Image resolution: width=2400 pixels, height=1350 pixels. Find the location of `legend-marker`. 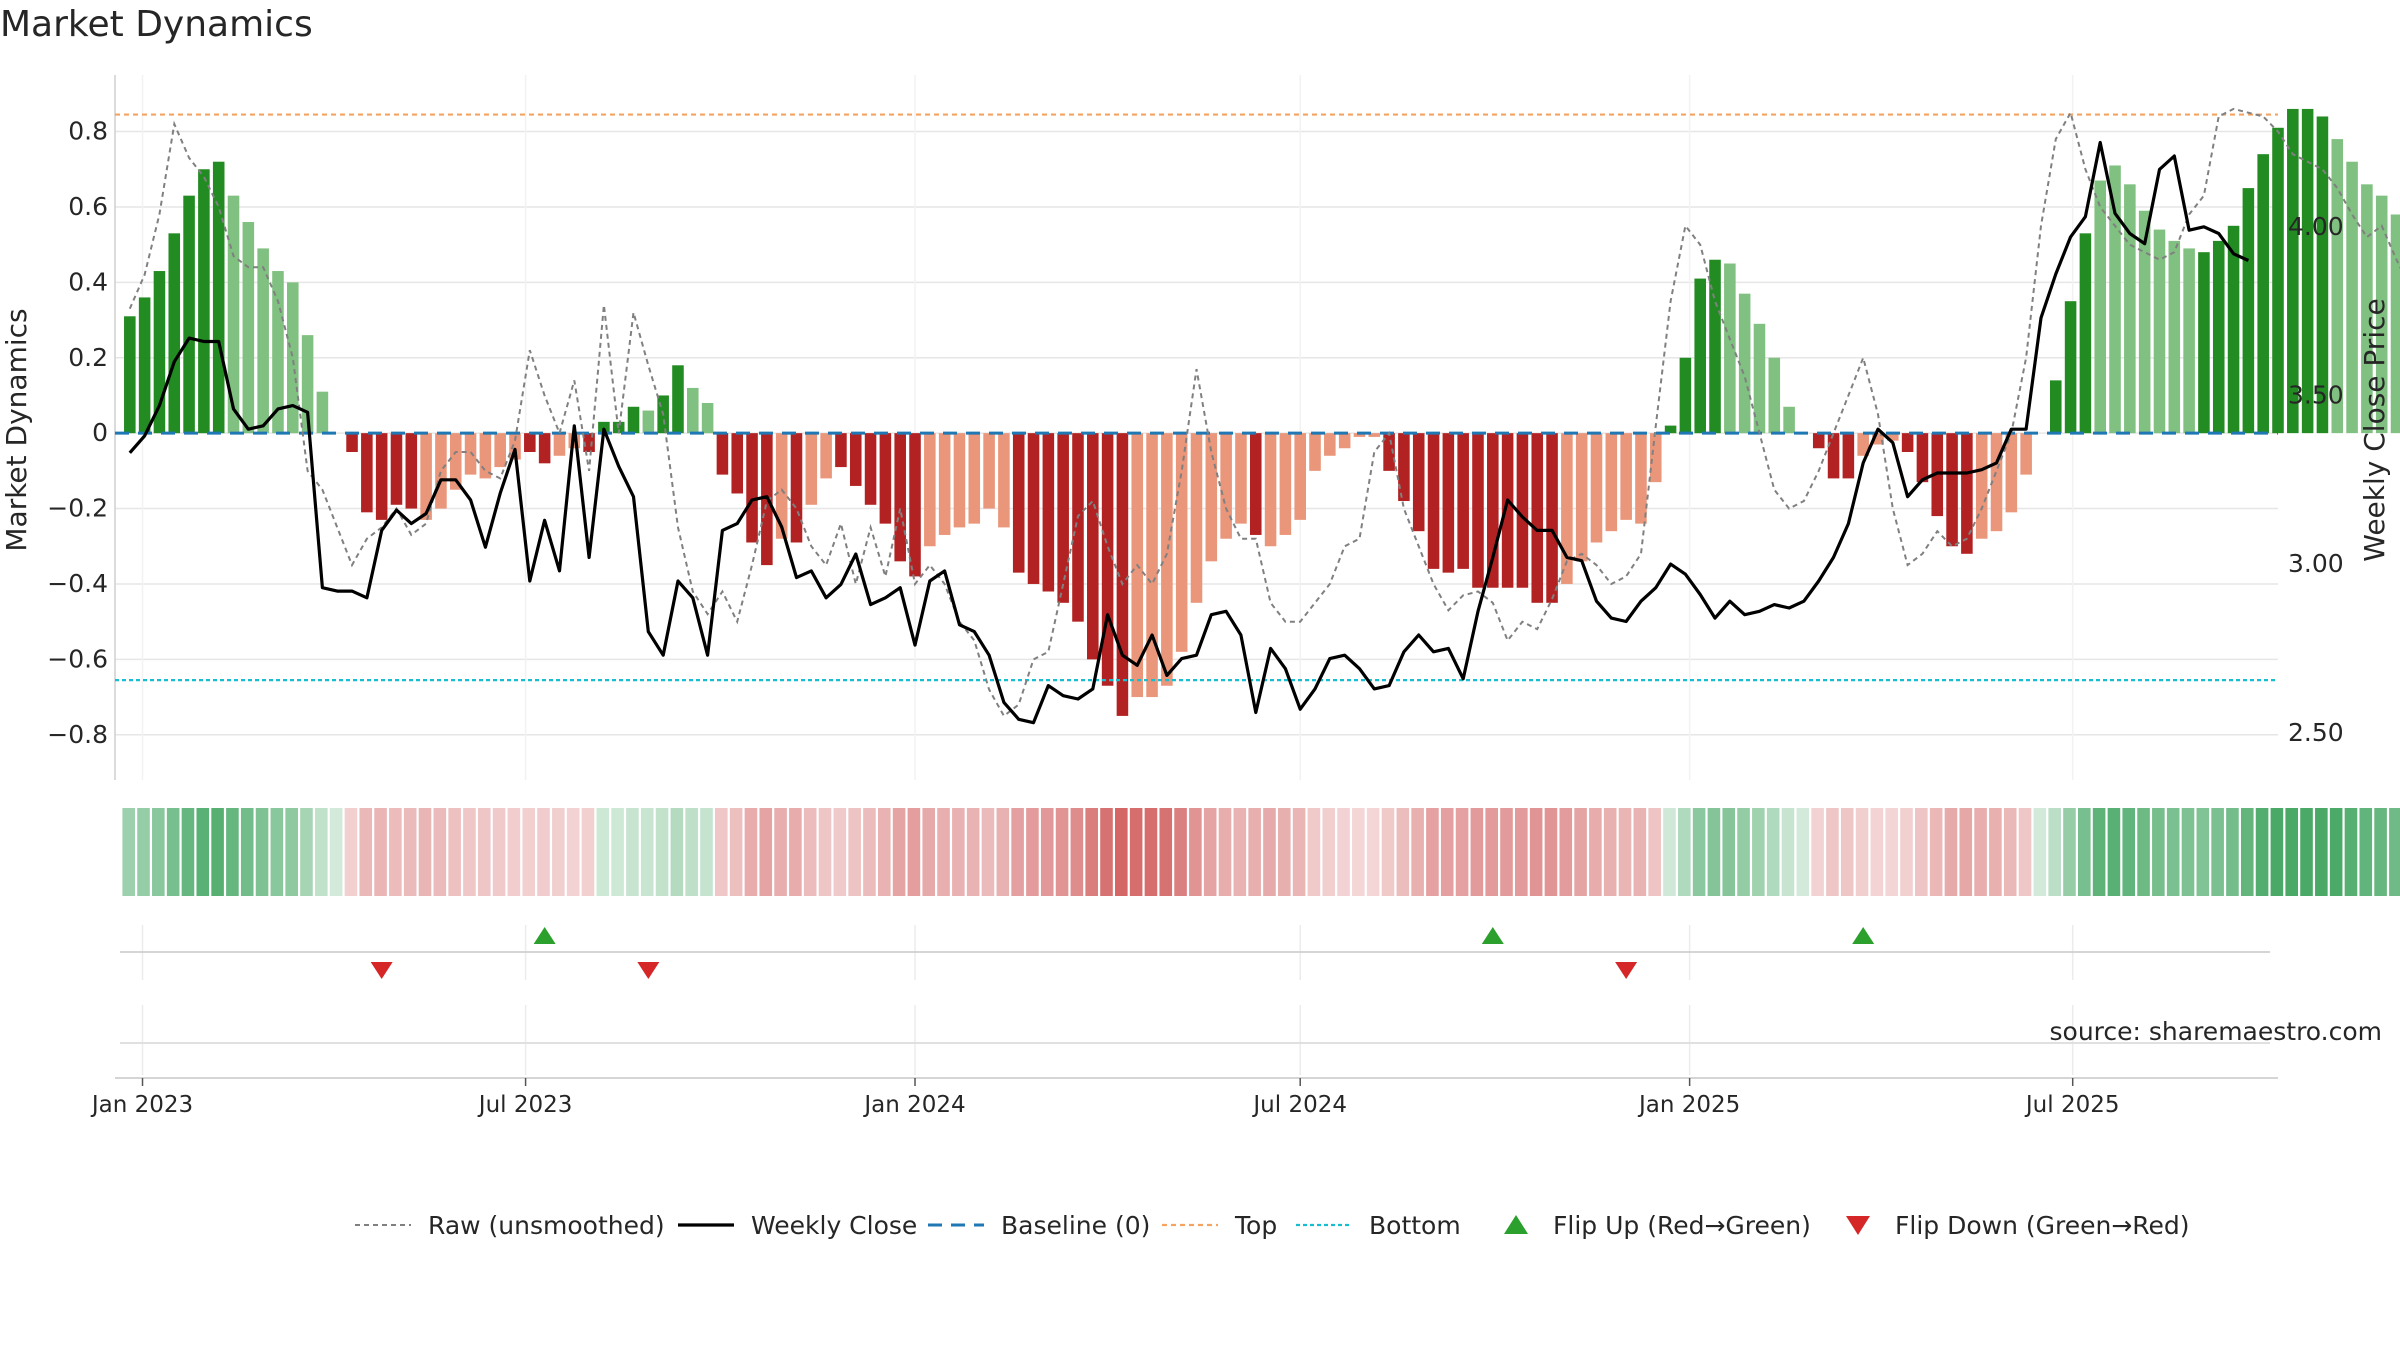

legend-marker is located at coordinates (1858, 1225).